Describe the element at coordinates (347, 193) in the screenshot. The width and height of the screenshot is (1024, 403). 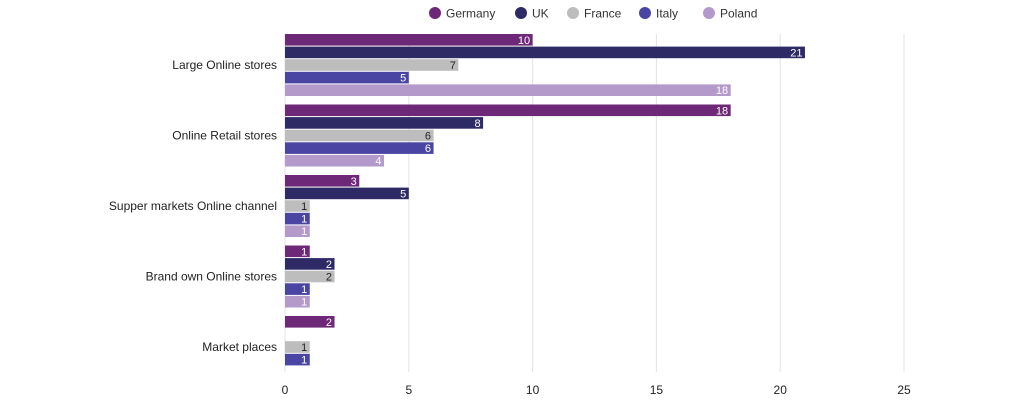
I see `bar-uk-supper-markets-online-channel` at that location.